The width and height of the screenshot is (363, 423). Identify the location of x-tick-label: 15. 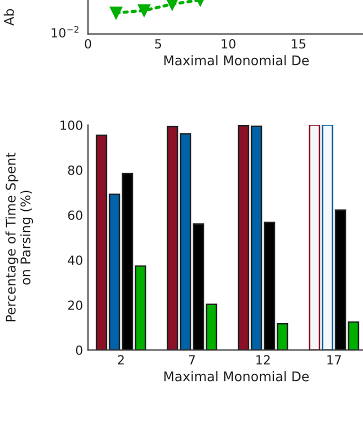
(299, 44).